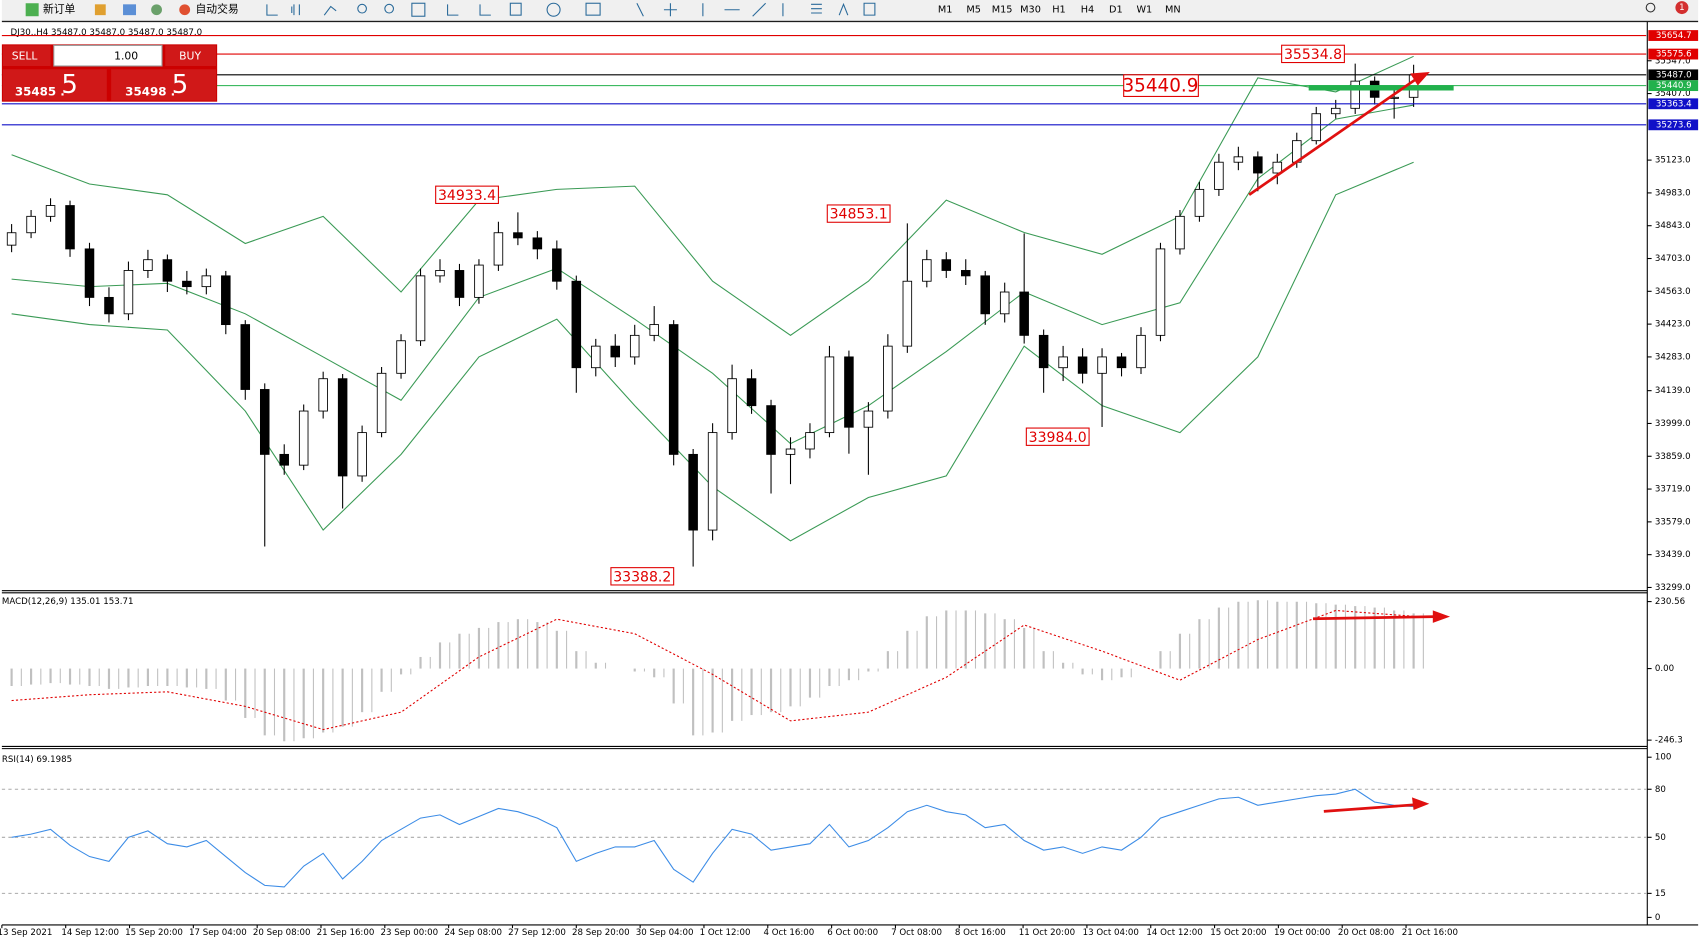 This screenshot has height=939, width=1700. Describe the element at coordinates (1673, 61) in the screenshot. I see `y-tick-label: 35547.0` at that location.